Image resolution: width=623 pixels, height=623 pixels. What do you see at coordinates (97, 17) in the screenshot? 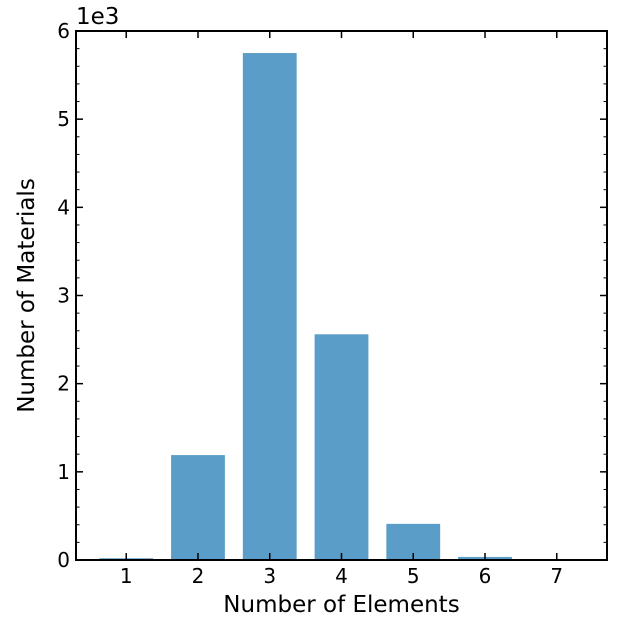
I see `y-scale-label: 1e3` at bounding box center [97, 17].